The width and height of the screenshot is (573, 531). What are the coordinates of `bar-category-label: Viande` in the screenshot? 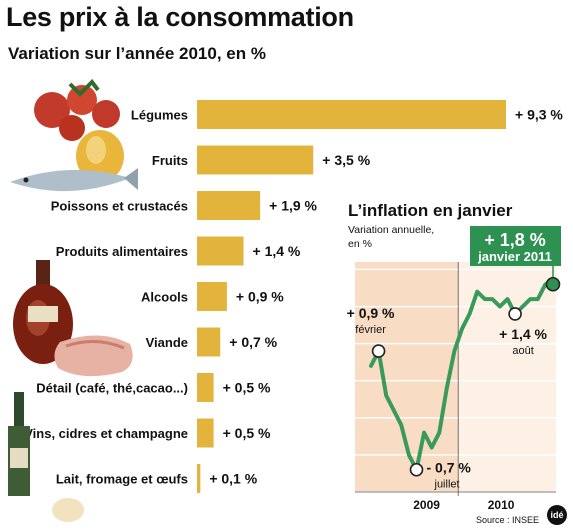 It's located at (167, 342).